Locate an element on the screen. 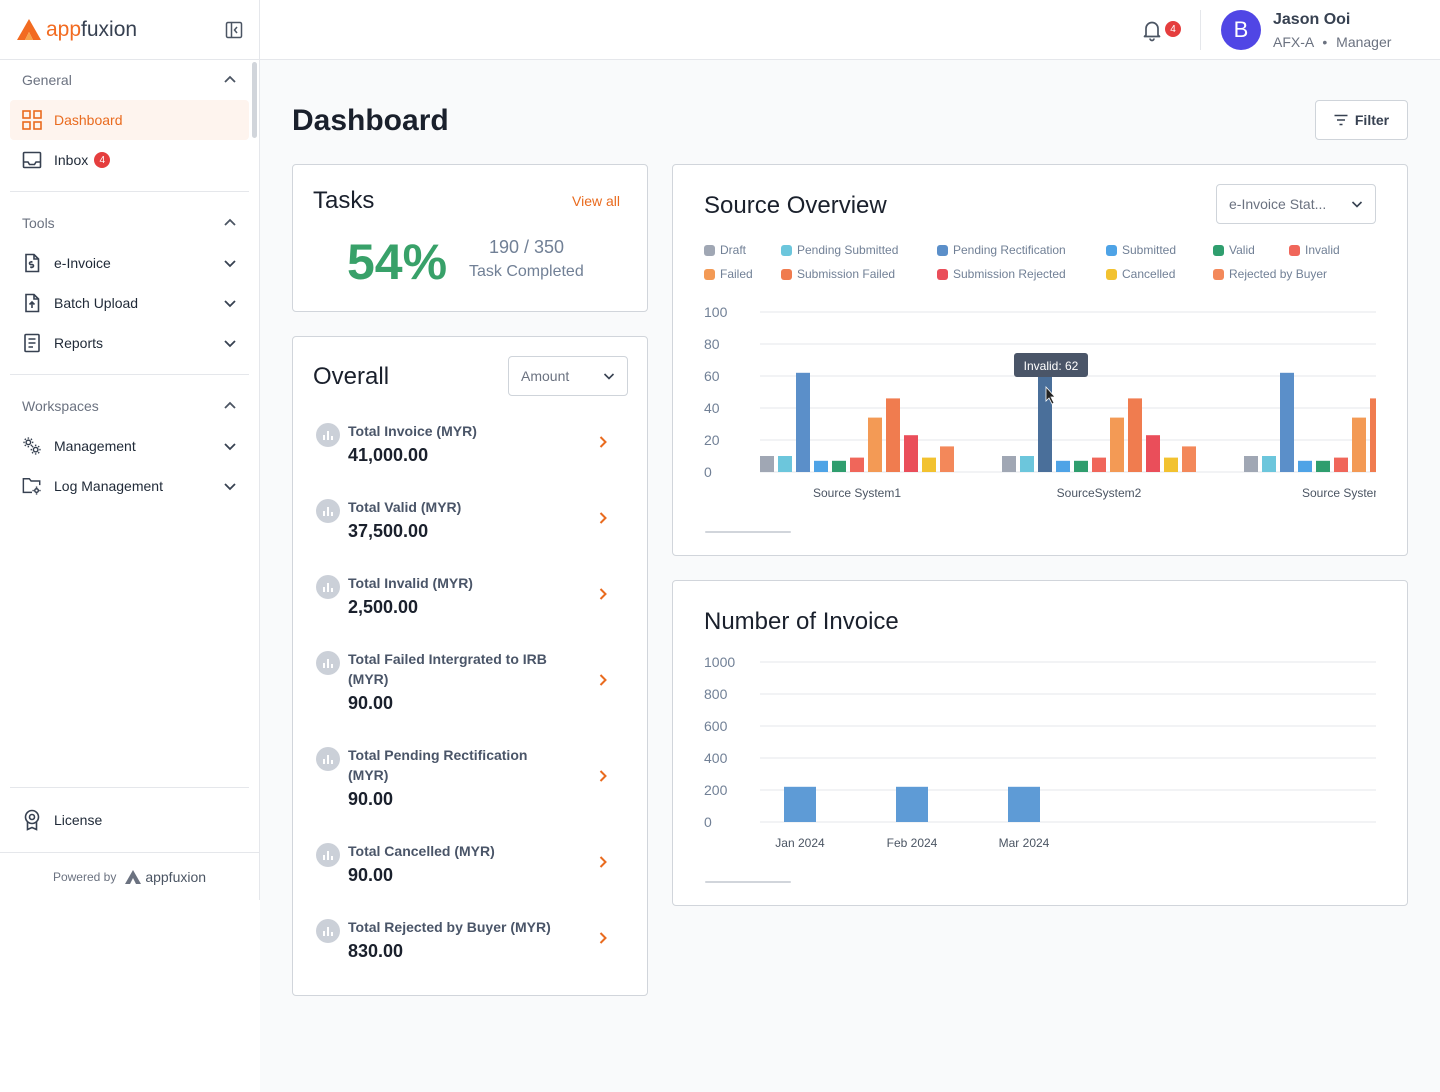 The height and width of the screenshot is (1092, 1440). svg-text: Invalid: 62 is located at coordinates (1051, 366).